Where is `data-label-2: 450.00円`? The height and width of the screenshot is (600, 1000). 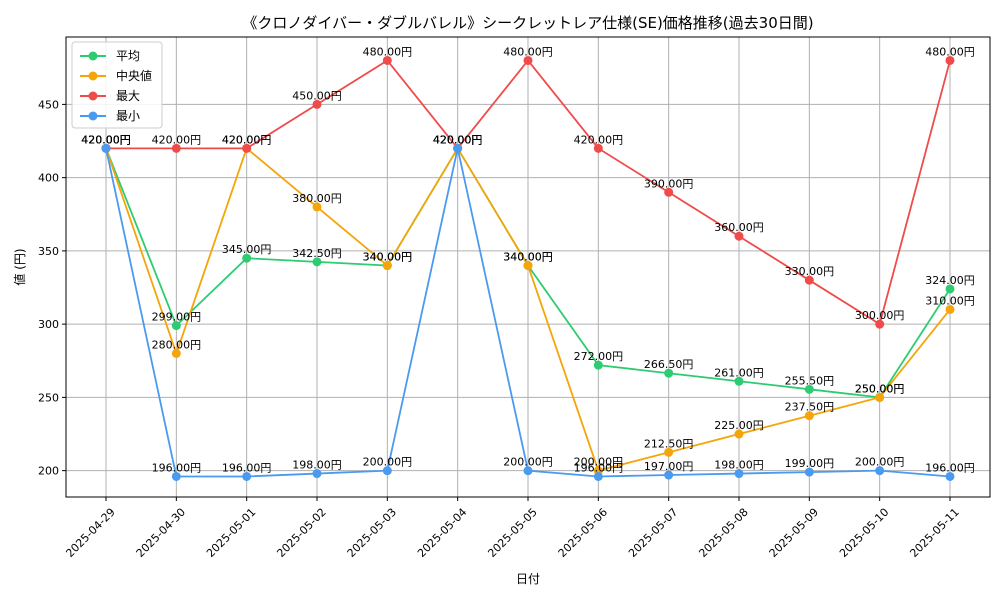 data-label-2: 450.00円 is located at coordinates (317, 95).